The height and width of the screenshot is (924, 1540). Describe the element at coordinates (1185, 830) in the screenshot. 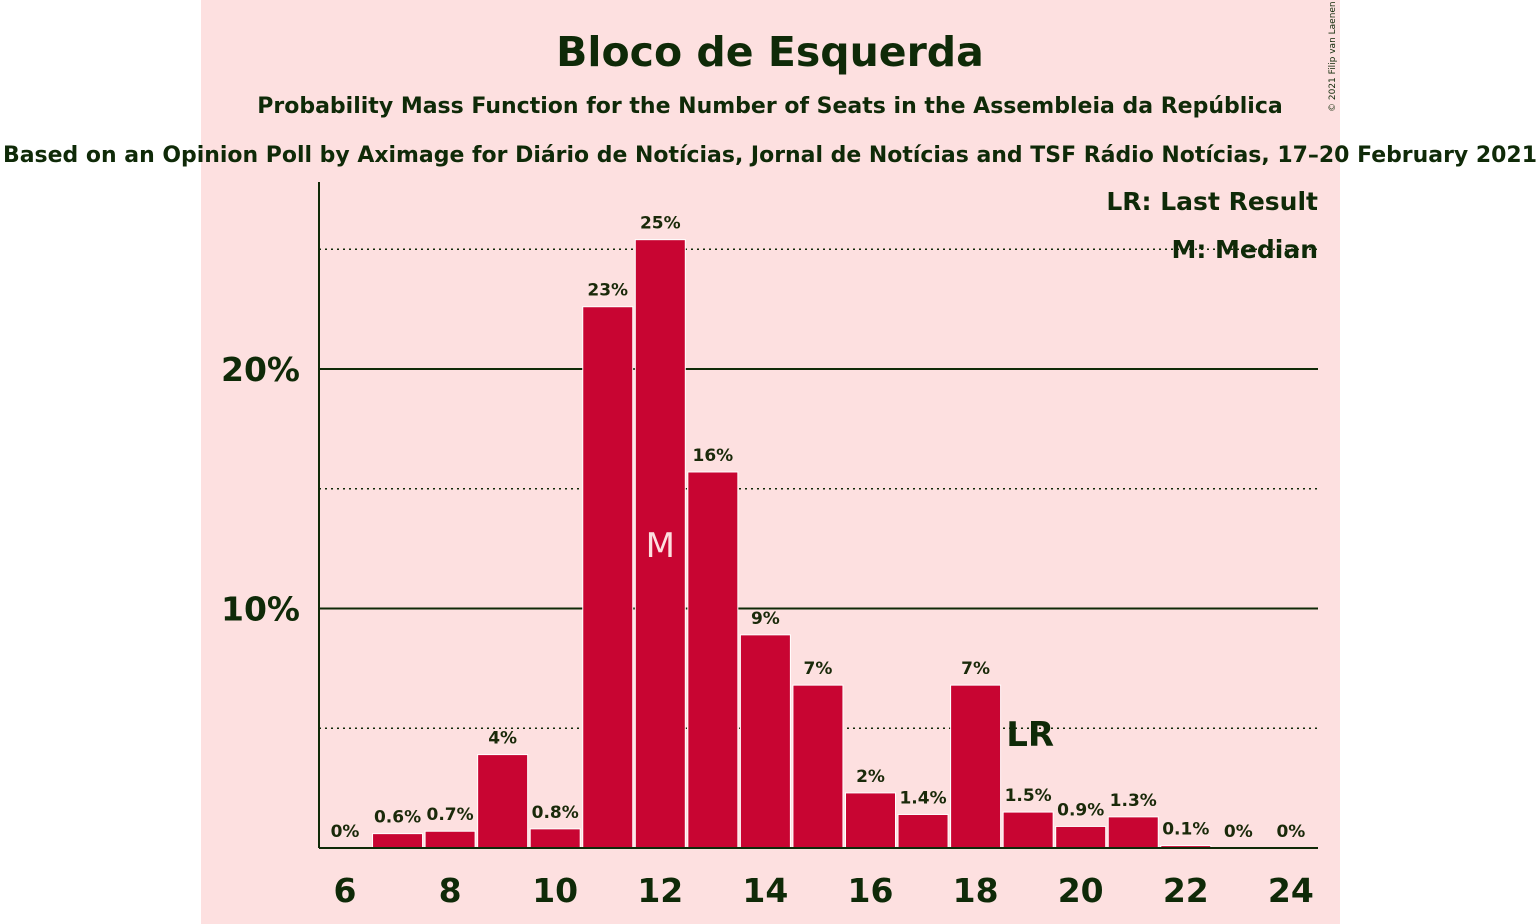

I see `value-label-22: 0.1%` at that location.